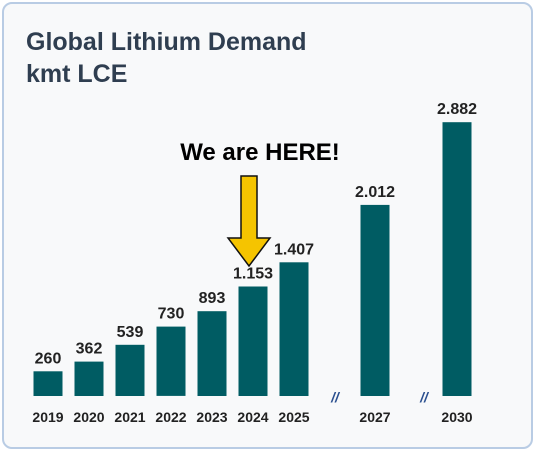 The height and width of the screenshot is (455, 539). I want to click on callout-arrow-group, so click(249, 221).